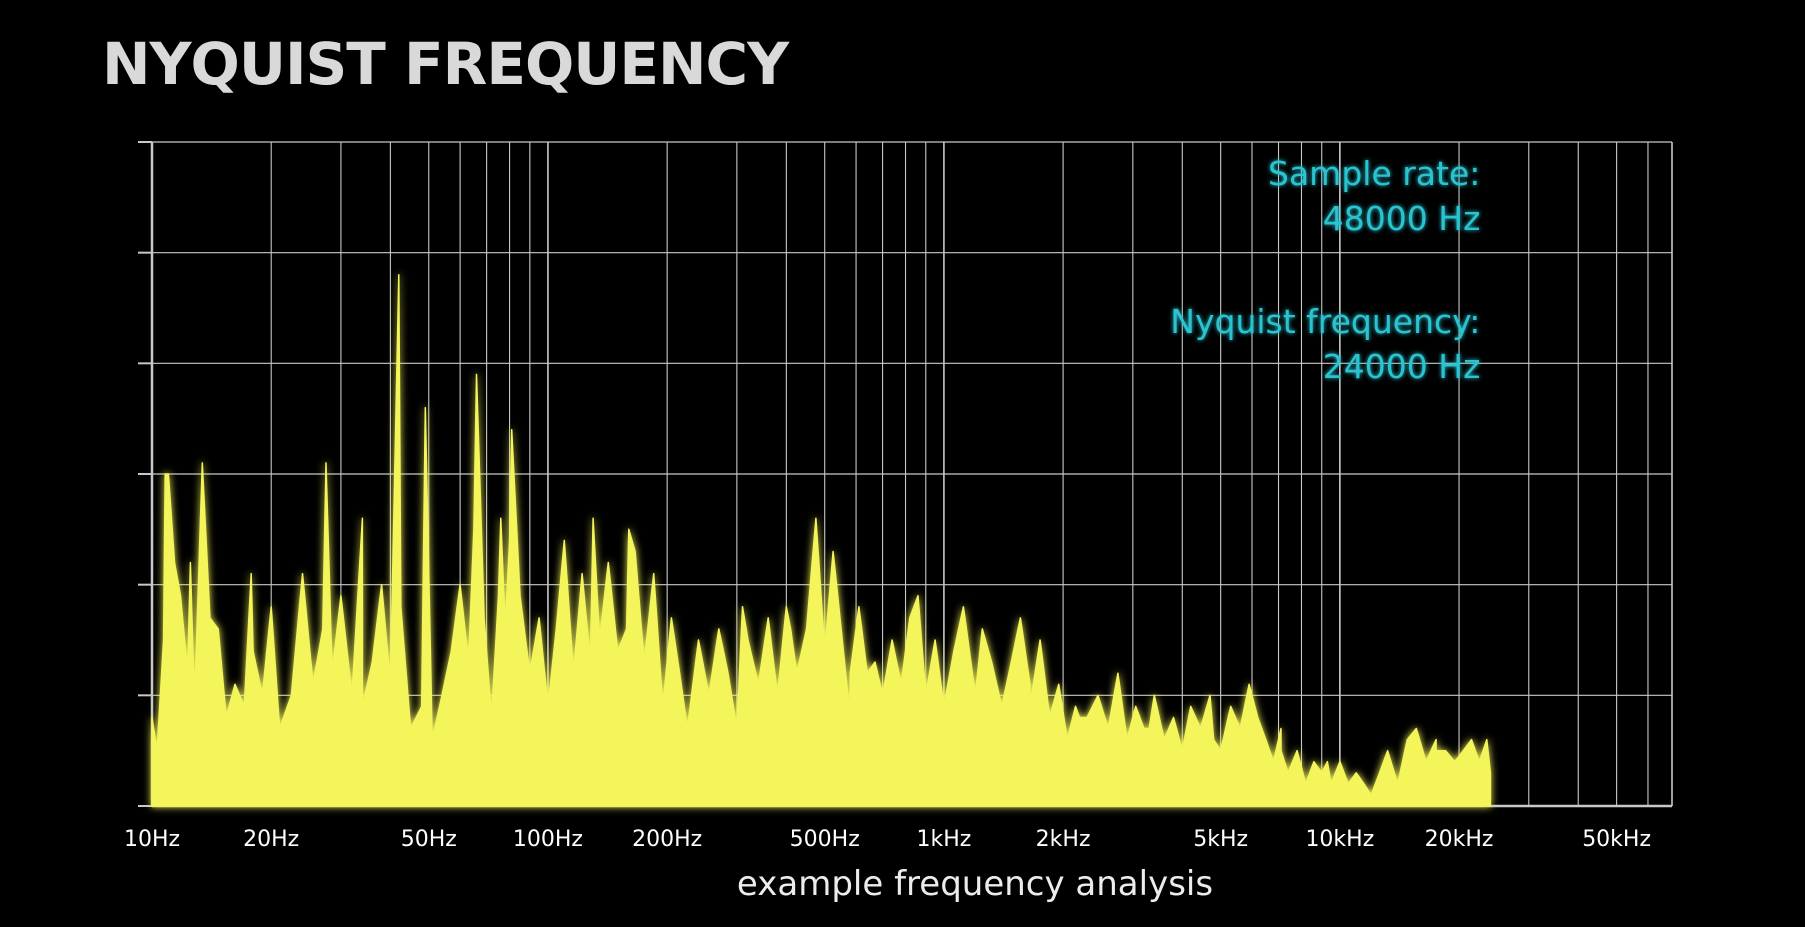 This screenshot has height=927, width=1805. I want to click on annotation-text: Sample rate:, so click(1374, 173).